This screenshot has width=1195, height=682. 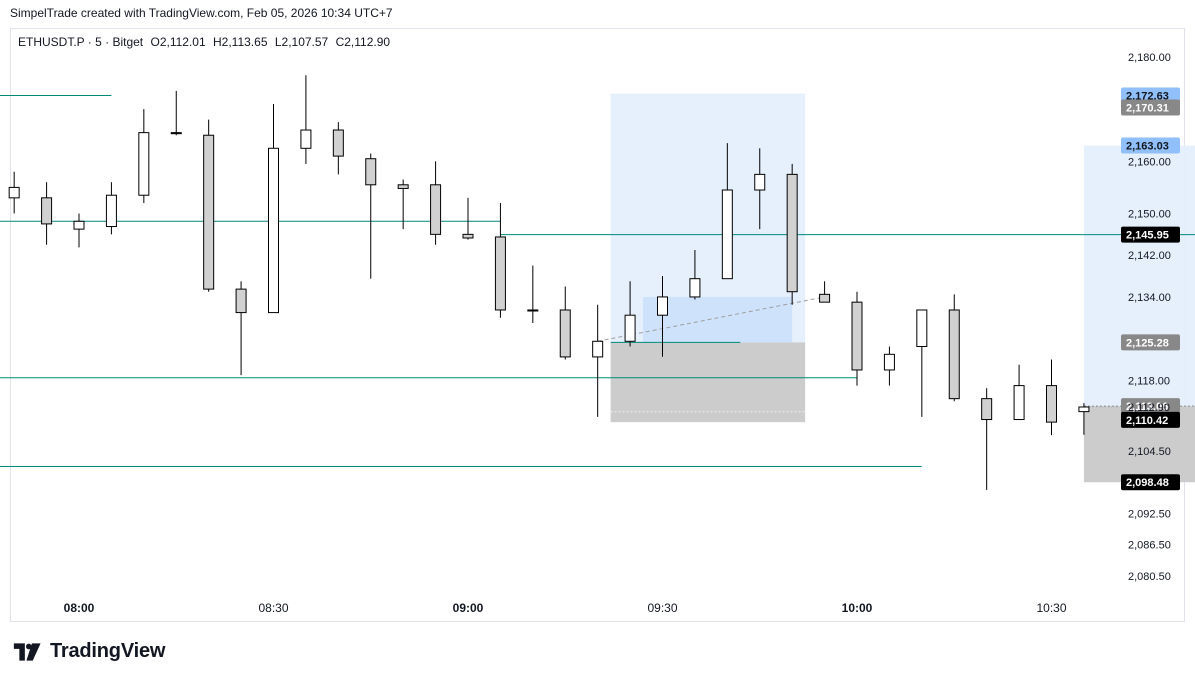 What do you see at coordinates (79, 608) in the screenshot?
I see `x-tick-label: 08:00` at bounding box center [79, 608].